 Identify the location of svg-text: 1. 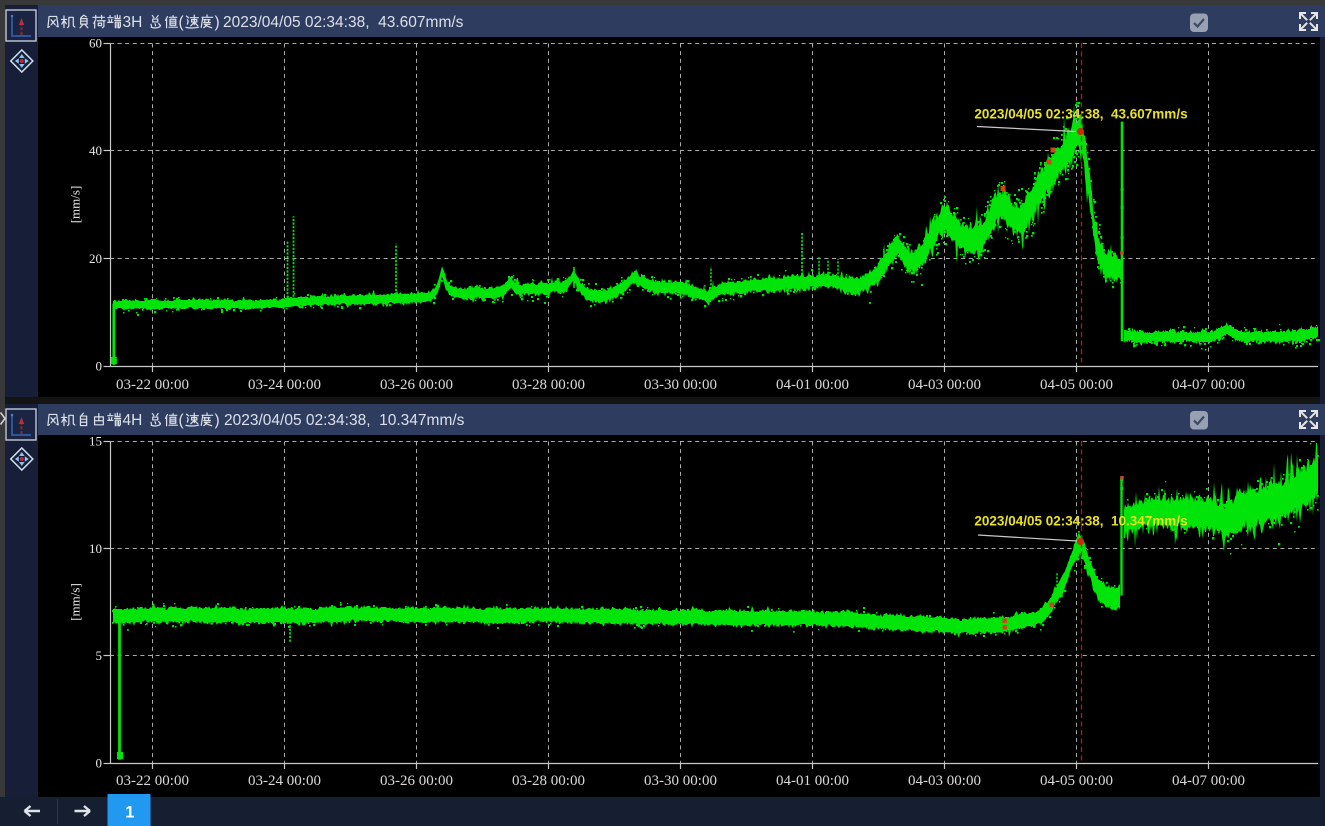
(129, 813).